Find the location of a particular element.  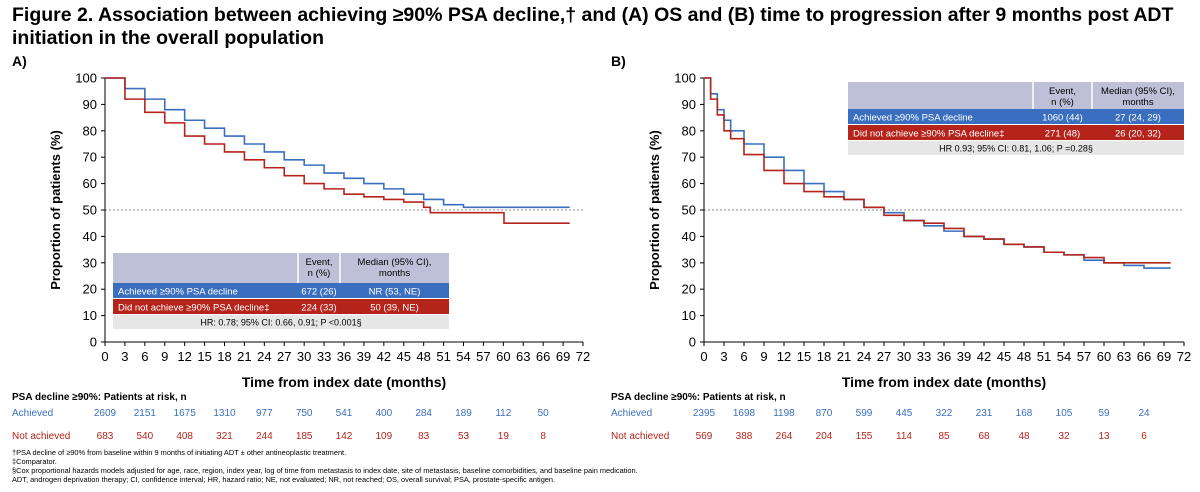

risk-count-achieved: 112 is located at coordinates (503, 413).